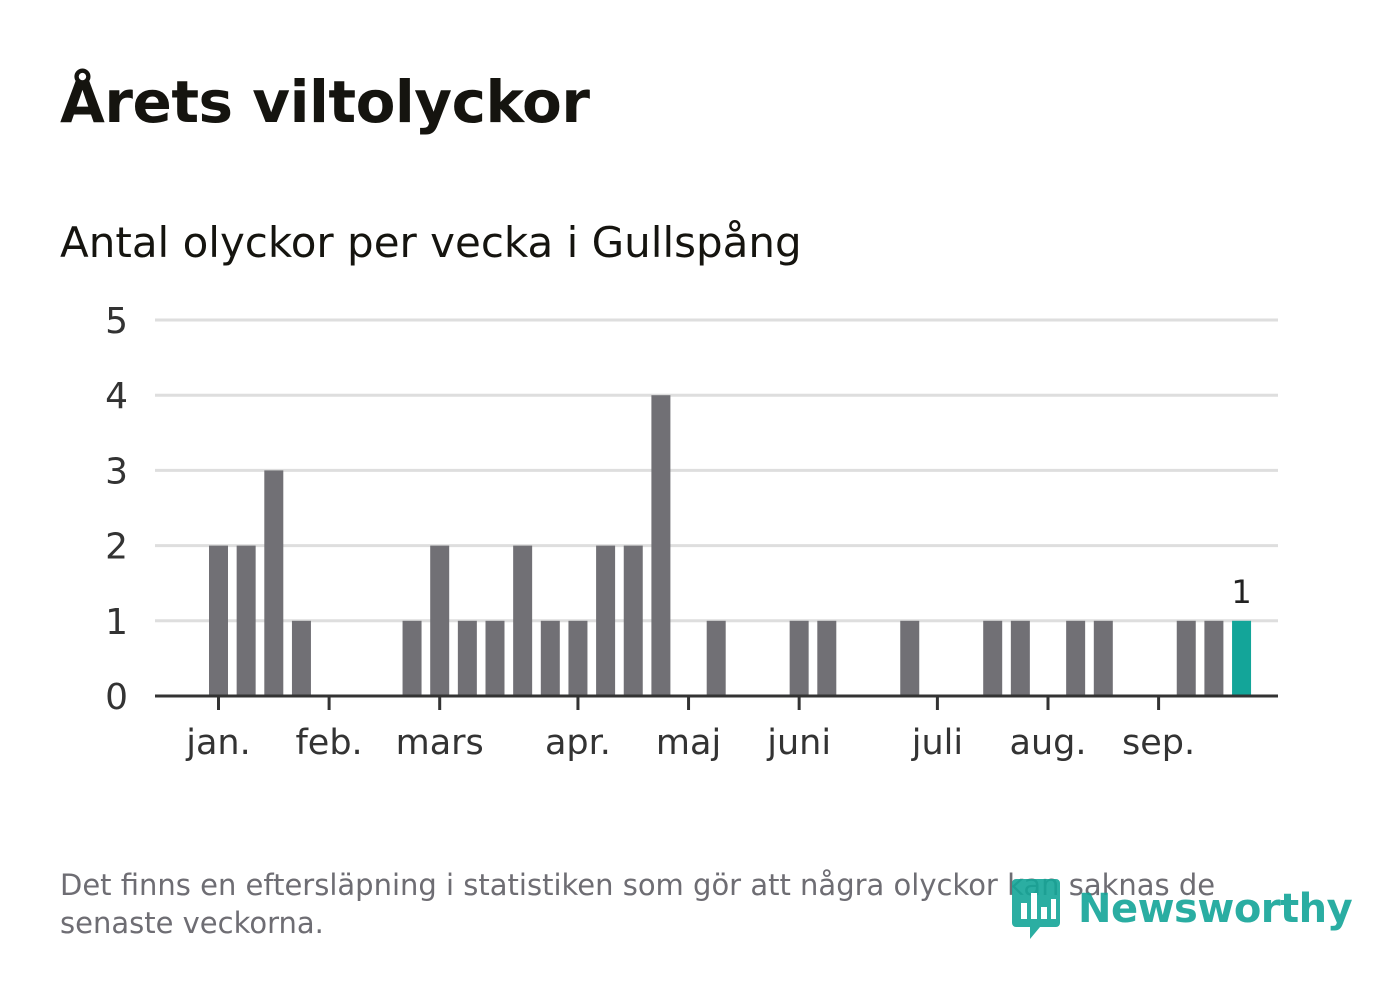  Describe the element at coordinates (937, 743) in the screenshot. I see `x-tick-label: juli` at that location.